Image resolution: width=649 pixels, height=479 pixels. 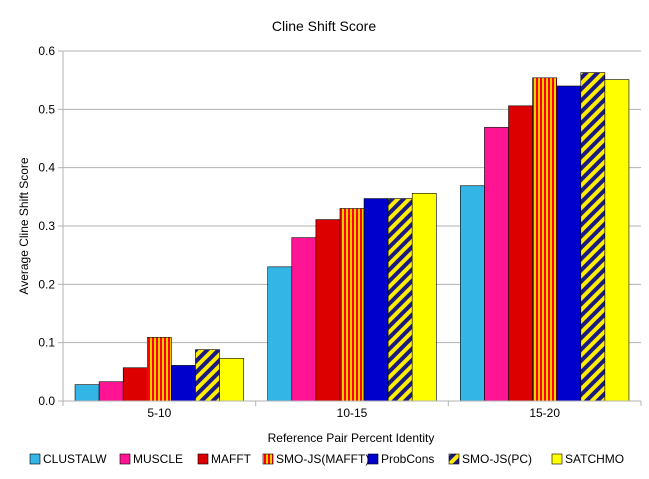 What do you see at coordinates (351, 438) in the screenshot?
I see `x-axis-label: Reference Pair Percent Identity` at bounding box center [351, 438].